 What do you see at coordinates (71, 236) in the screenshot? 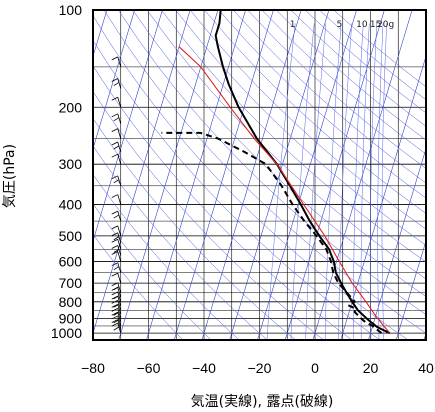
I see `y-tick-label: 500` at bounding box center [71, 236].